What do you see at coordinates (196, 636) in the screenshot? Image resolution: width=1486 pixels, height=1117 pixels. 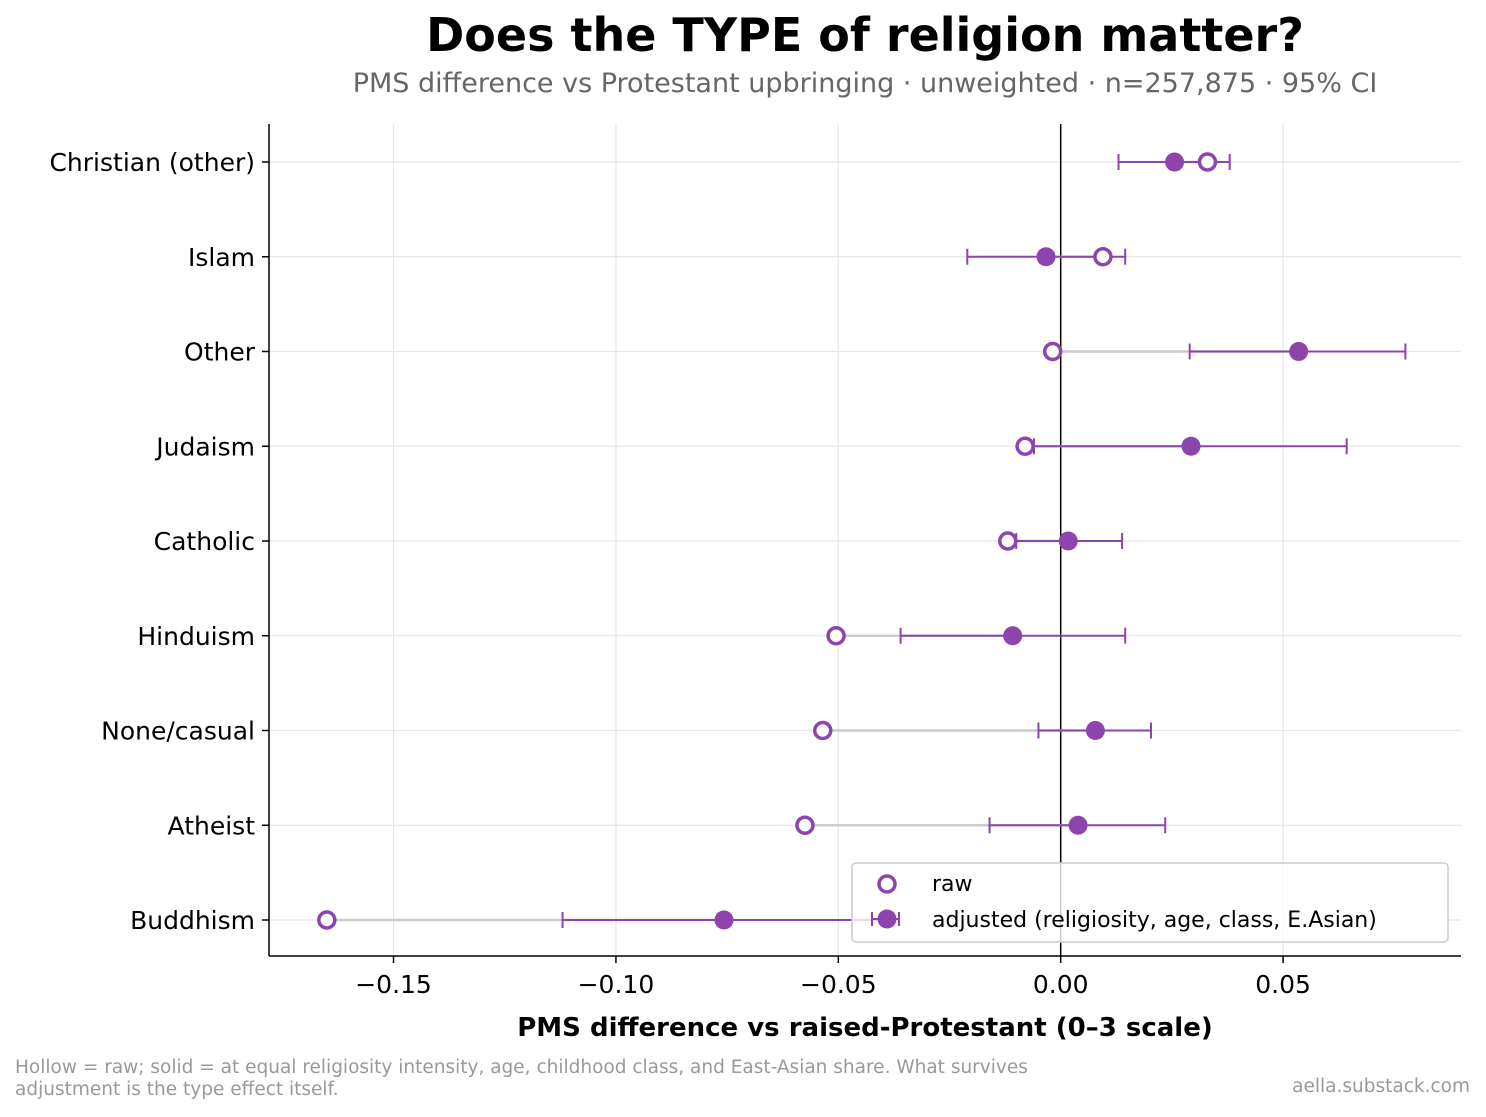 I see `y-tick-label-hinduism: Hinduism` at bounding box center [196, 636].